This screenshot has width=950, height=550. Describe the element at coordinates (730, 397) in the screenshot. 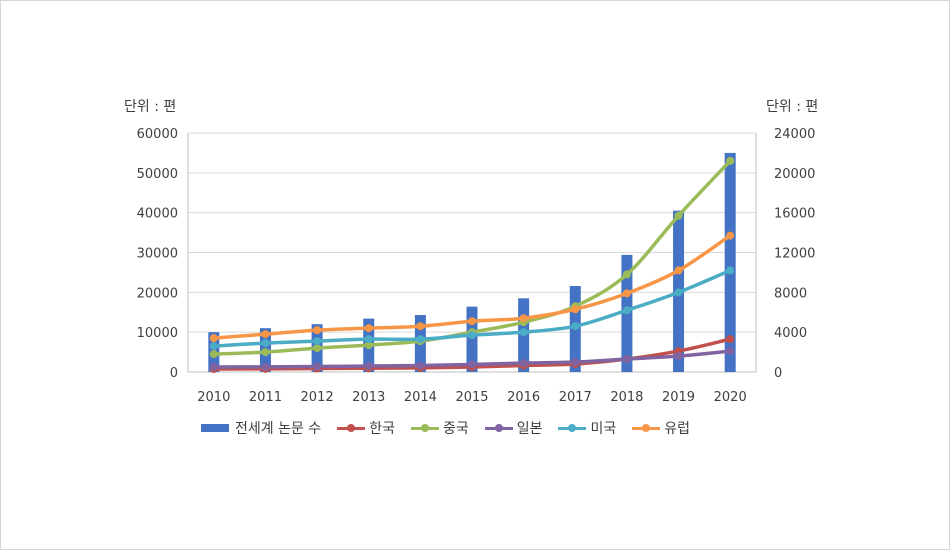

I see `x-tick-label: 2020` at that location.